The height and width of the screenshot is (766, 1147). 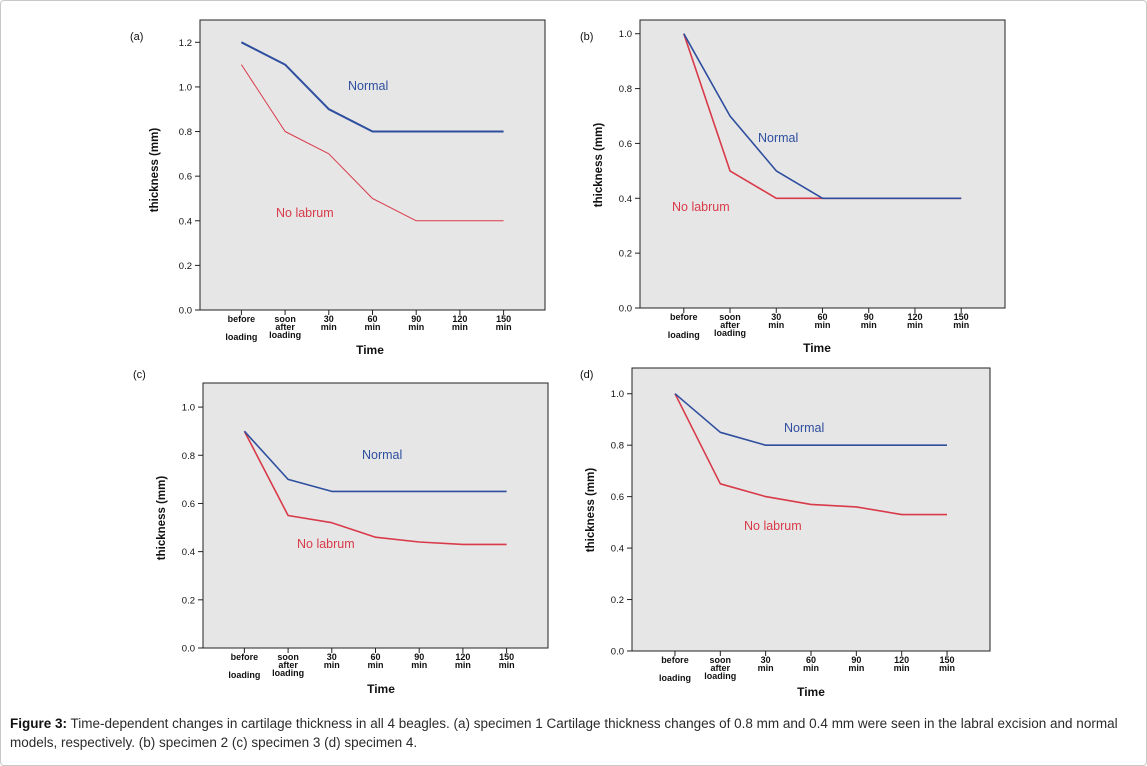 I want to click on panel-label: (b), so click(x=586, y=37).